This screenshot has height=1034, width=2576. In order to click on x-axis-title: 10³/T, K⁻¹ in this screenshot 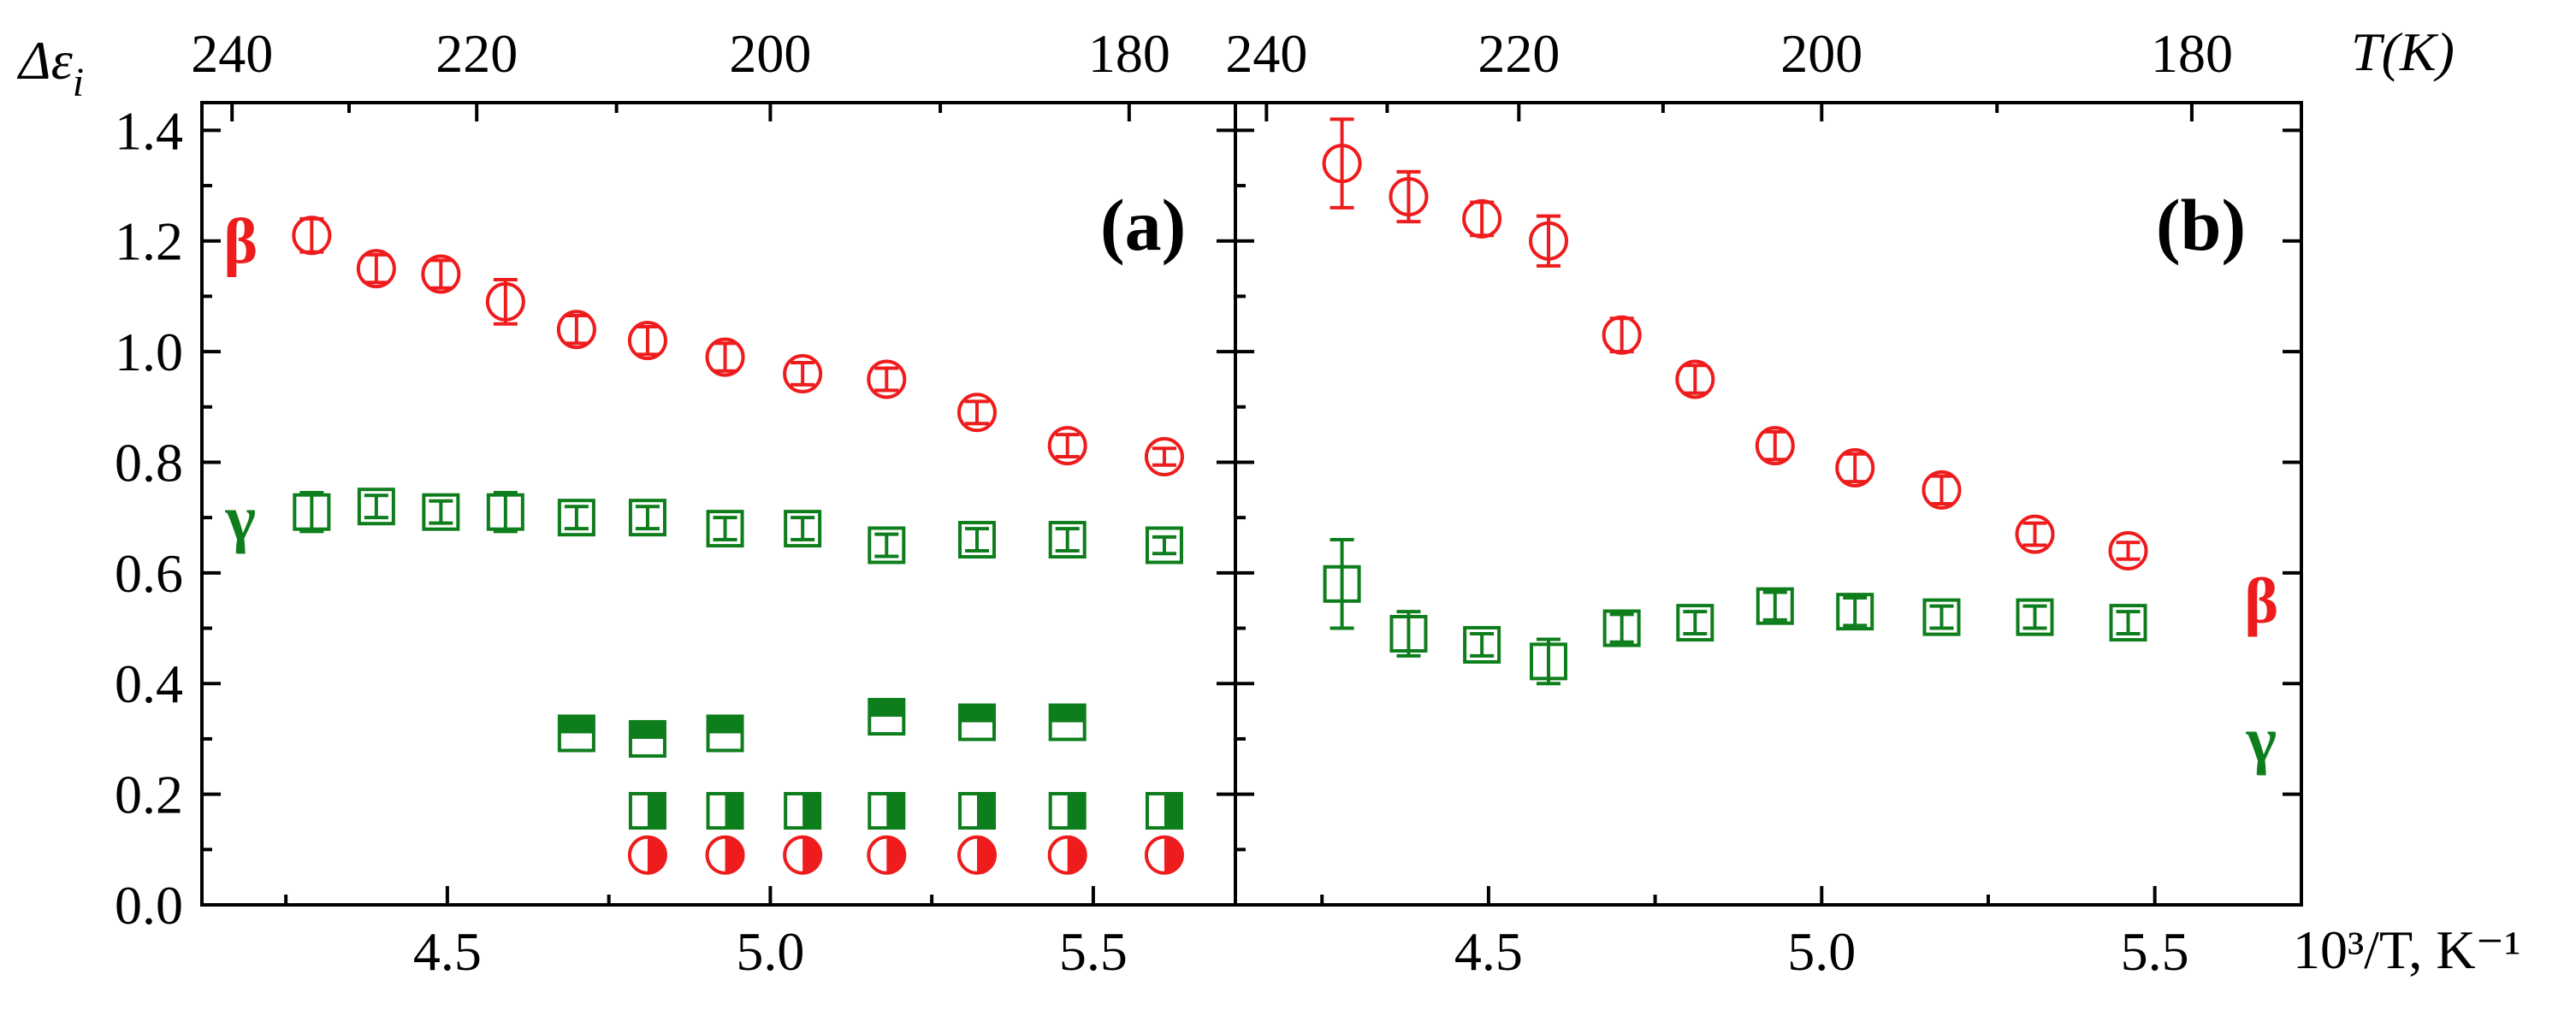, I will do `click(2407, 949)`.